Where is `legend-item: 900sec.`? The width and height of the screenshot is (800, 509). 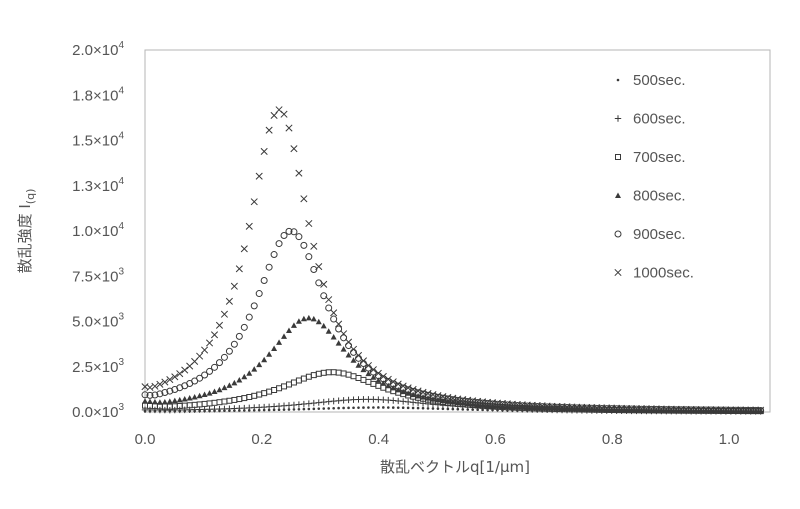
legend-item: 900sec. is located at coordinates (650, 234).